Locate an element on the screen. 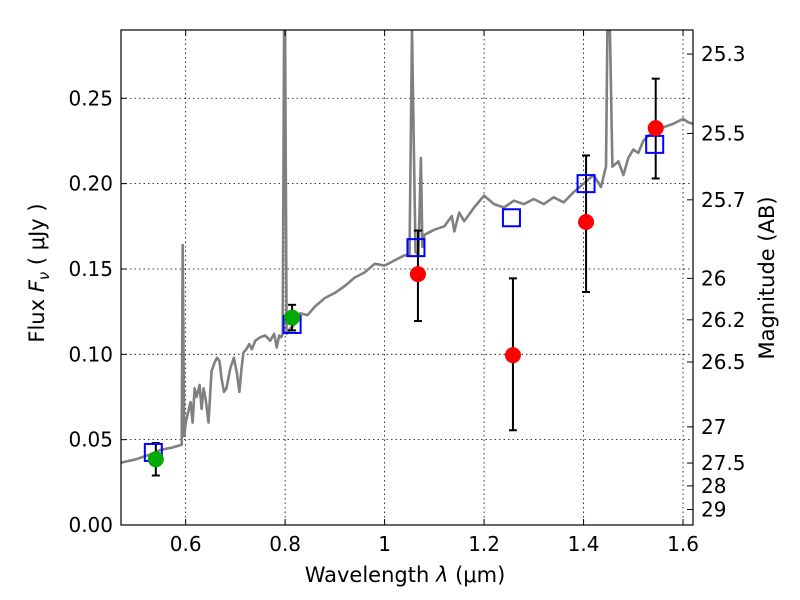 This screenshot has height=600, width=800. y-tick-label: 0.10 is located at coordinates (90, 354).